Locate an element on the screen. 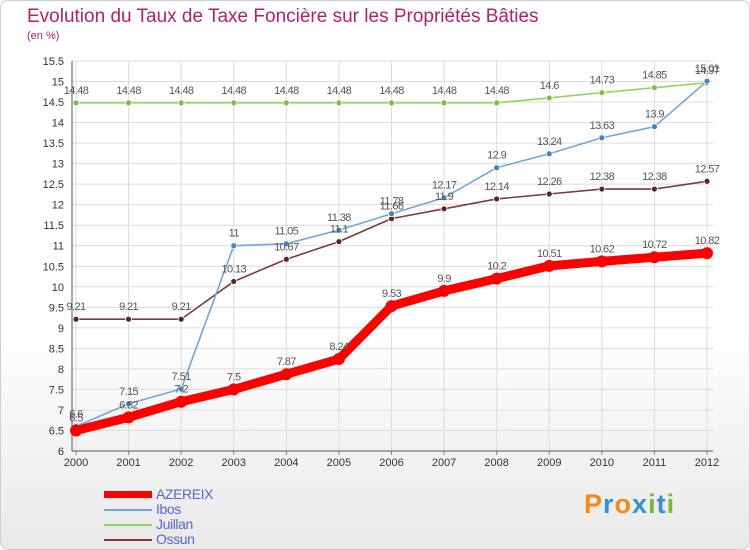  x-tick-label: 2010 is located at coordinates (602, 463).